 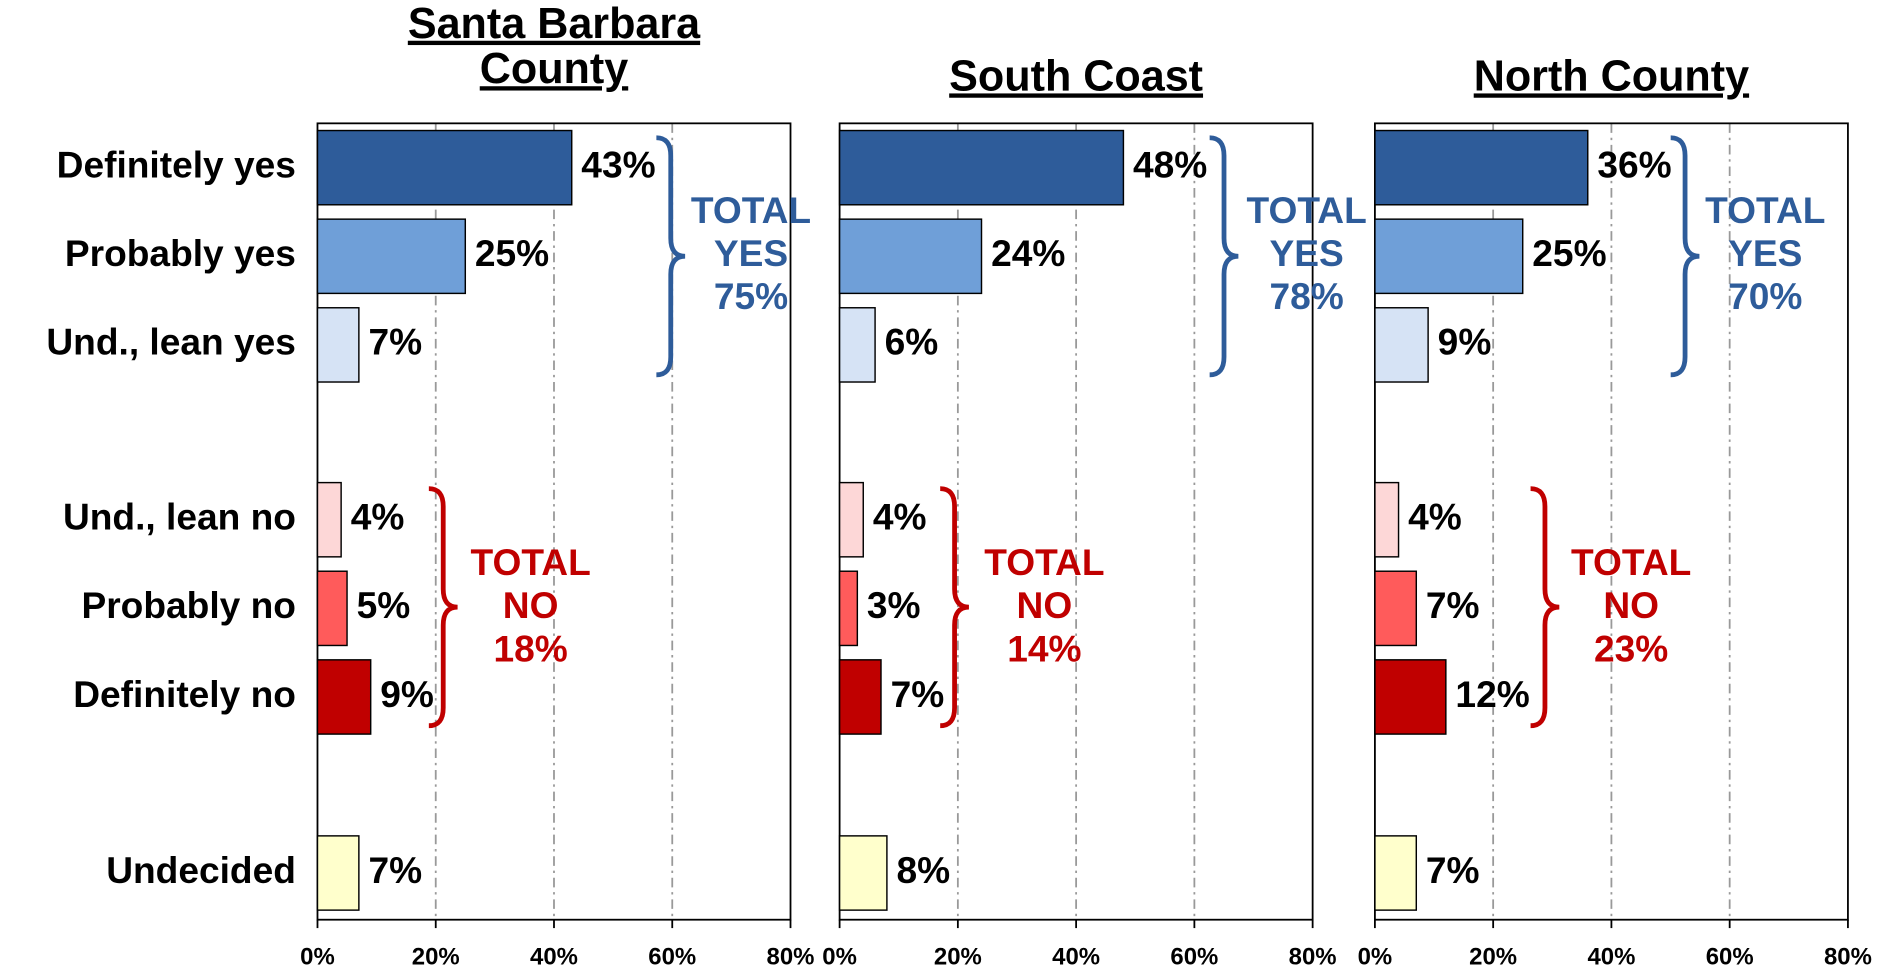 What do you see at coordinates (171, 342) in the screenshot?
I see `category-label: Und., lean yes` at bounding box center [171, 342].